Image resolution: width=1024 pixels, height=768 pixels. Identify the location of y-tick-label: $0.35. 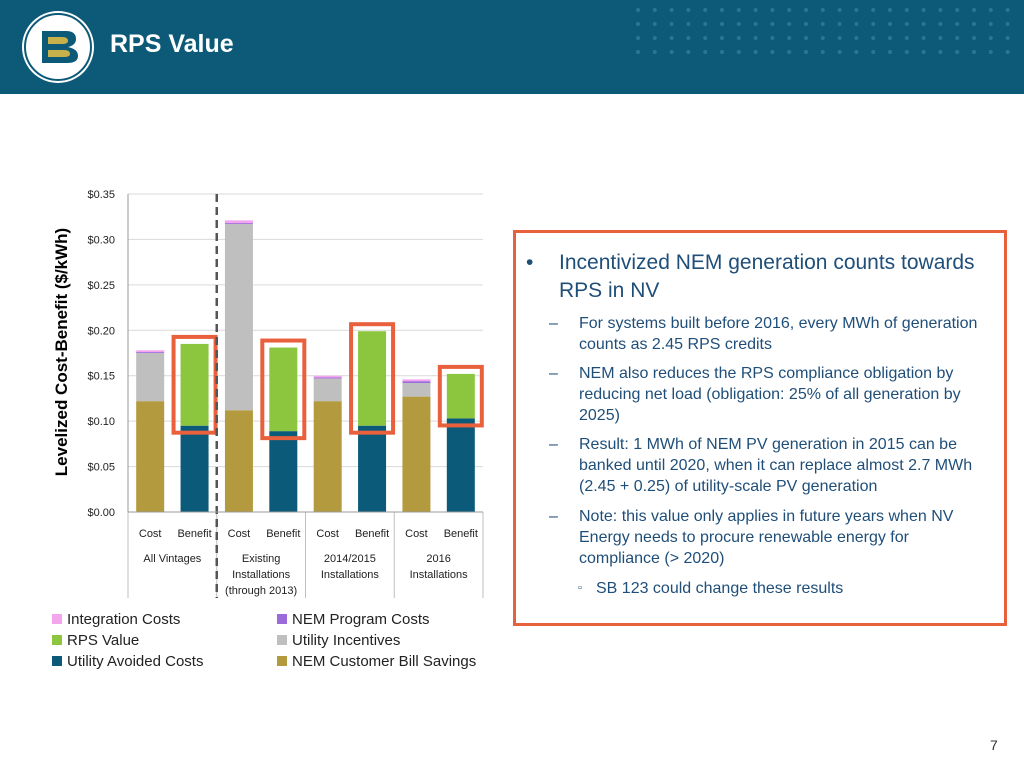
(101, 195).